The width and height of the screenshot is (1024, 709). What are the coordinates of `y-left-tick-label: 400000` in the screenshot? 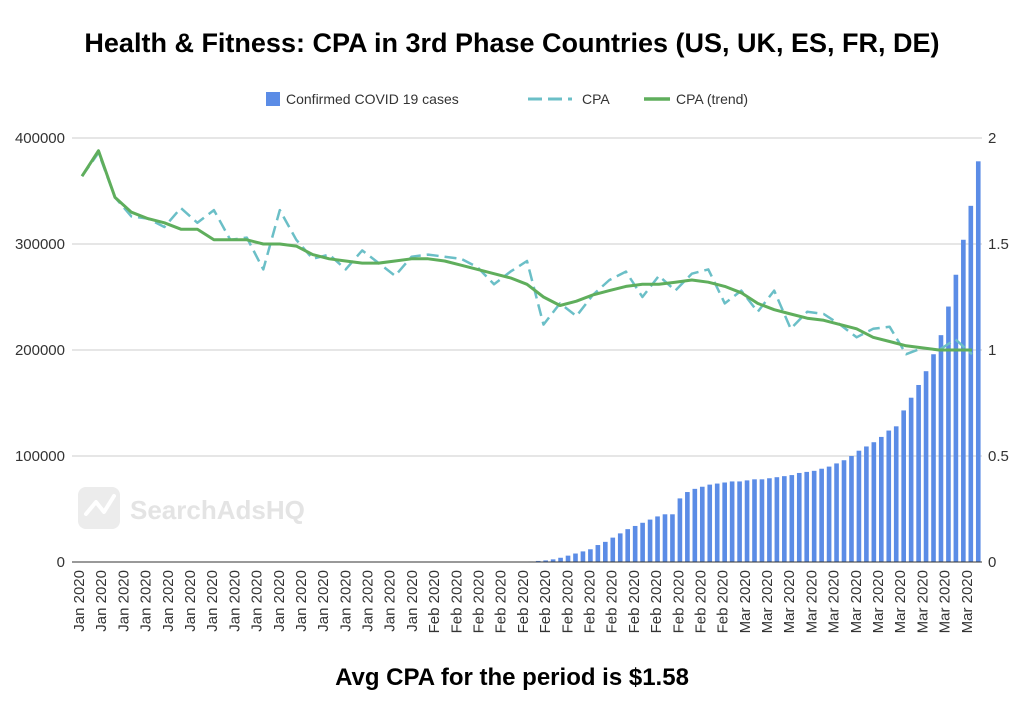 It's located at (40, 138).